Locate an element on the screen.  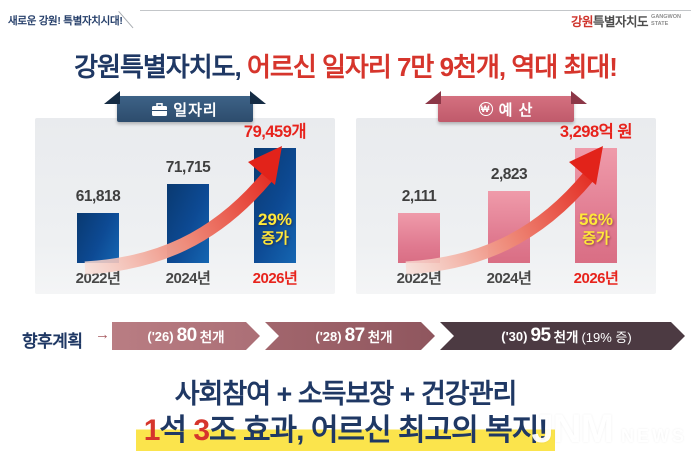
logo-name-secondary: 특별자치도 is located at coordinates (621, 22).